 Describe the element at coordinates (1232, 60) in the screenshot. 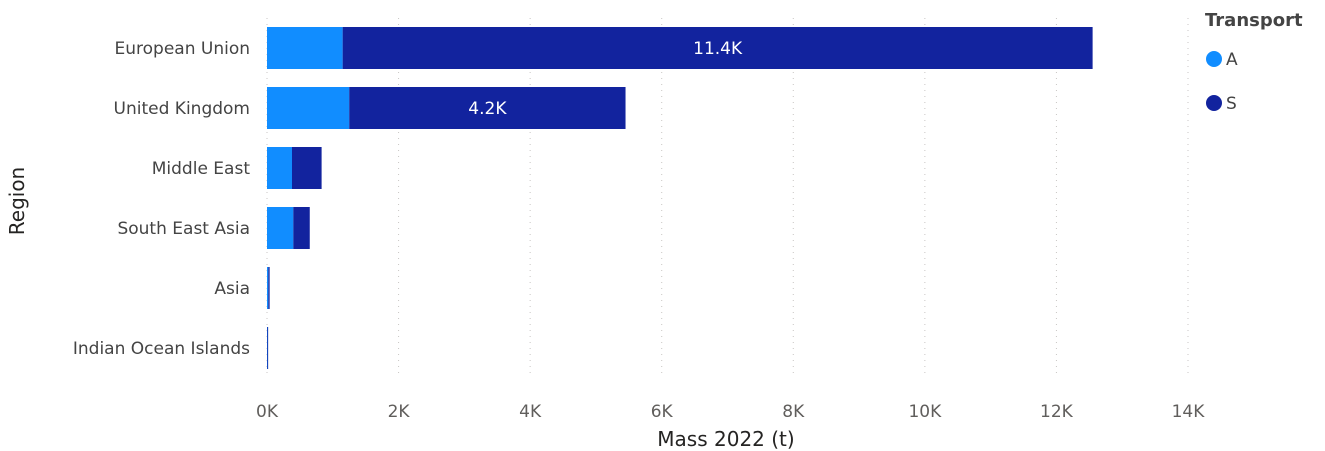

I see `legend-item-label: A` at that location.